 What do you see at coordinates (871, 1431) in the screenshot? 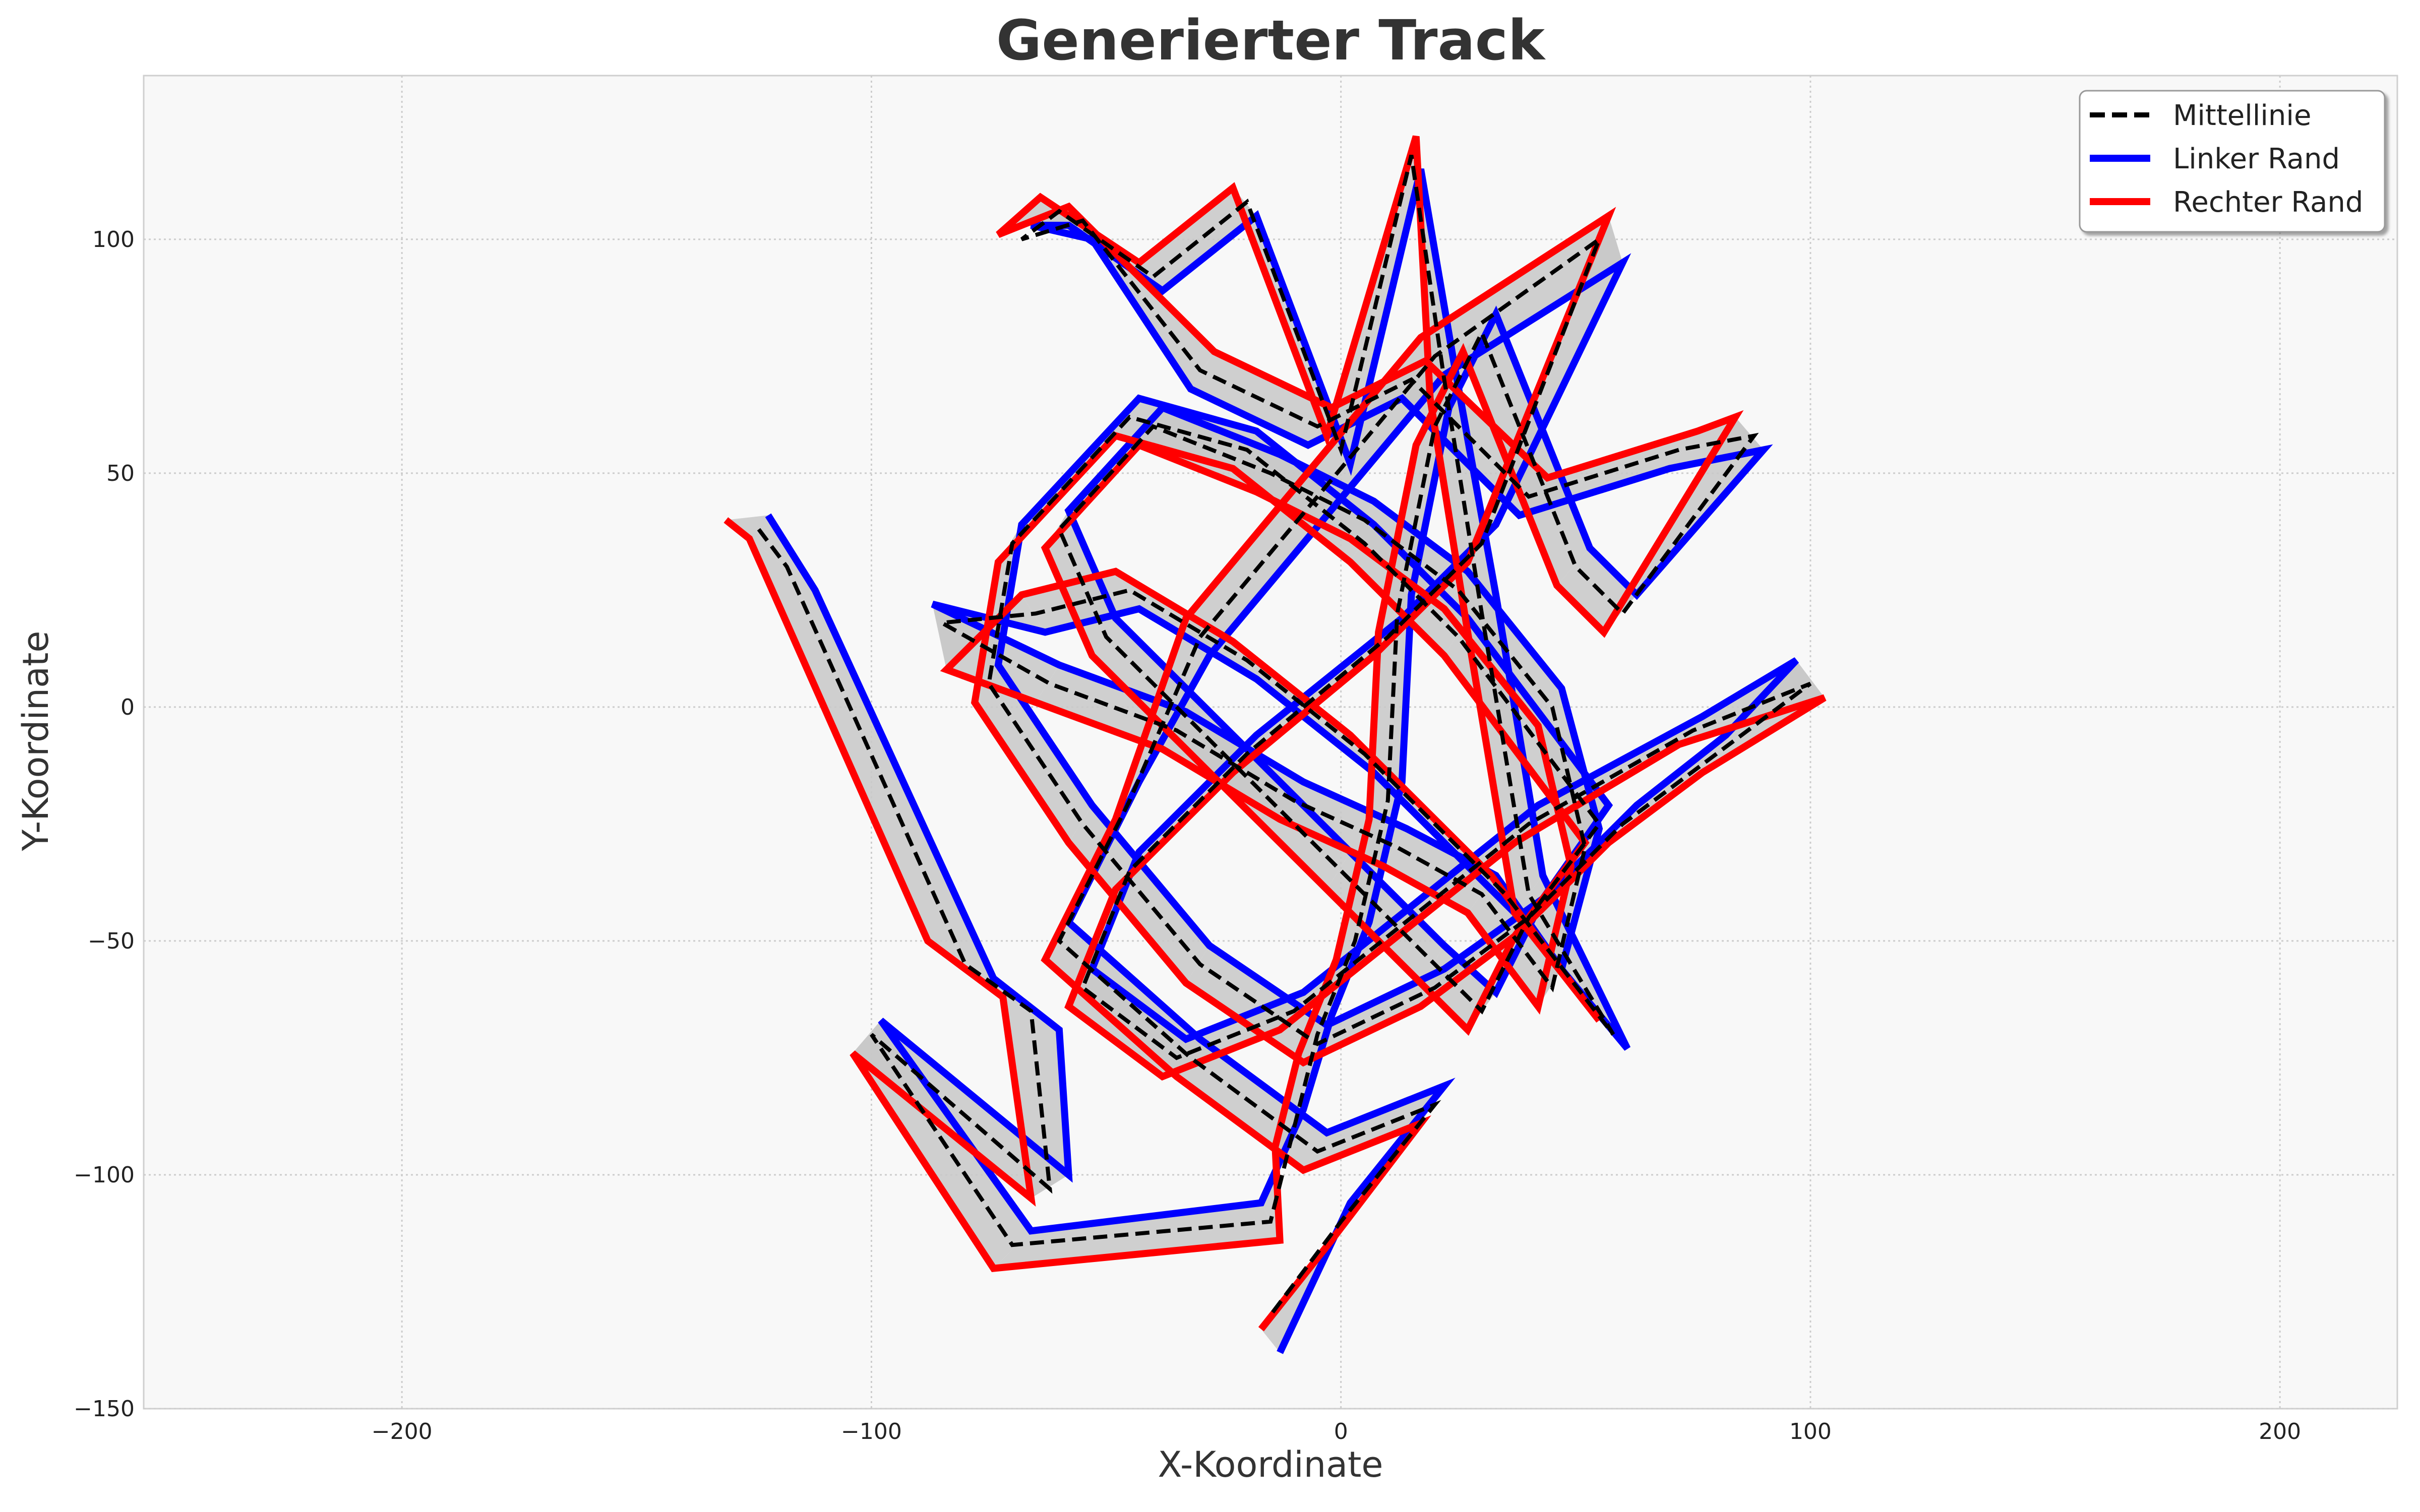
I see `x-tick-label: −100` at bounding box center [871, 1431].